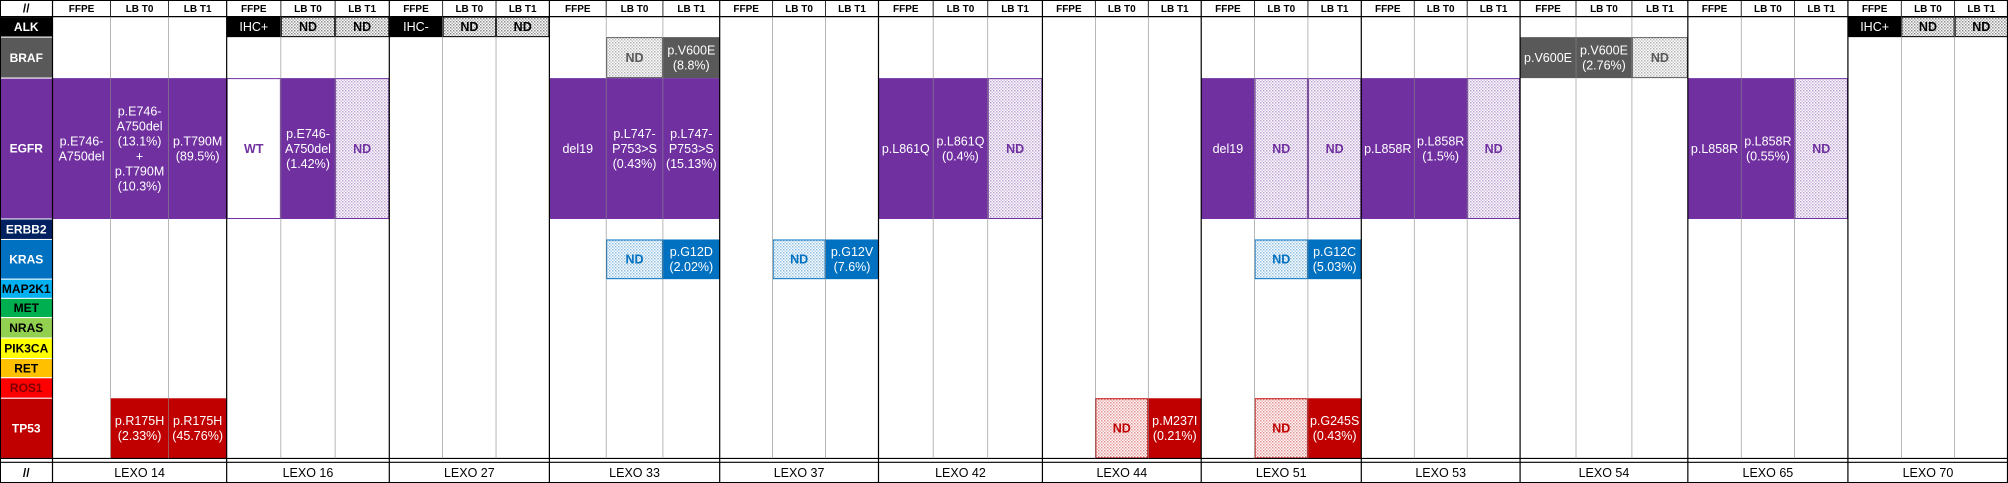 Image resolution: width=2008 pixels, height=483 pixels. I want to click on cell-text: p.G12D, so click(691, 252).